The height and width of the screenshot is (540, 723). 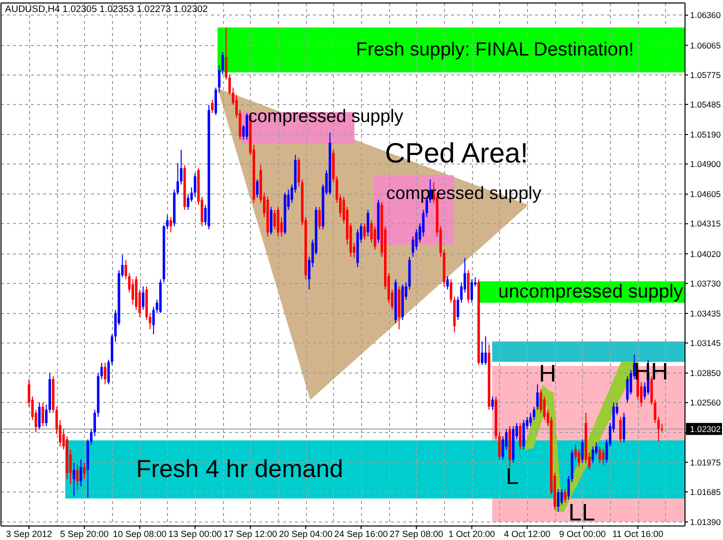 What do you see at coordinates (705, 343) in the screenshot?
I see `y-tick-label: 1.03145` at bounding box center [705, 343].